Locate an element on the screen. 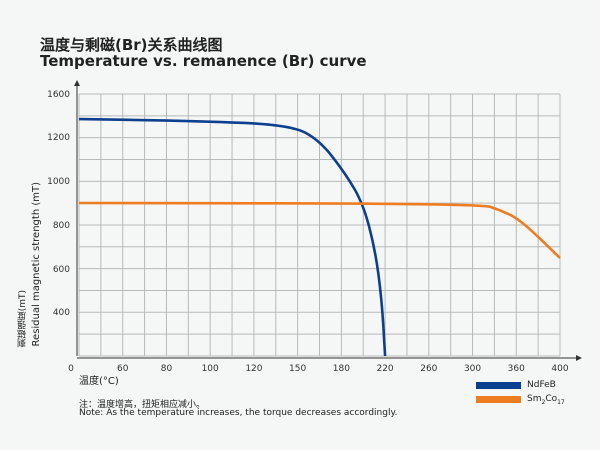 This screenshot has width=600, height=450. x-tick-label: 400 is located at coordinates (559, 369).